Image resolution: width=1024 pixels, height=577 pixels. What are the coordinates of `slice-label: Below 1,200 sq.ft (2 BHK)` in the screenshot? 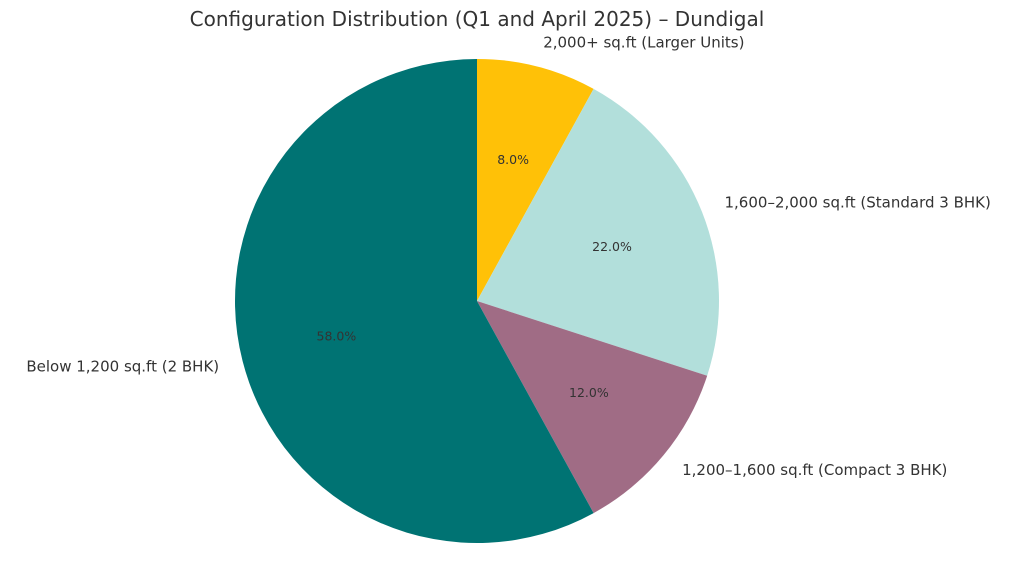 It's located at (122, 367).